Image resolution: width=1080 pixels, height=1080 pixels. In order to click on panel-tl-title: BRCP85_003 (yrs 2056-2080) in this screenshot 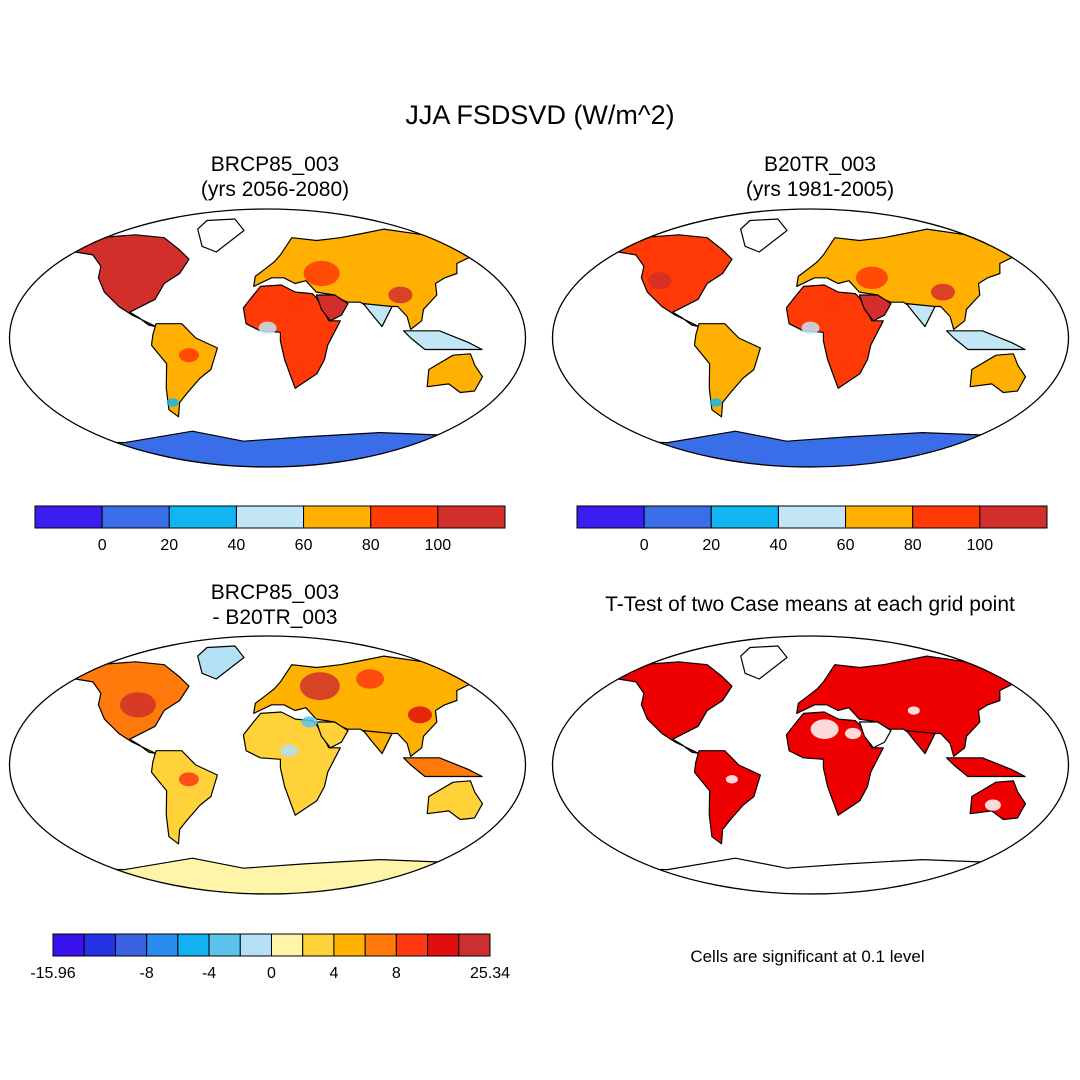, I will do `click(275, 177)`.